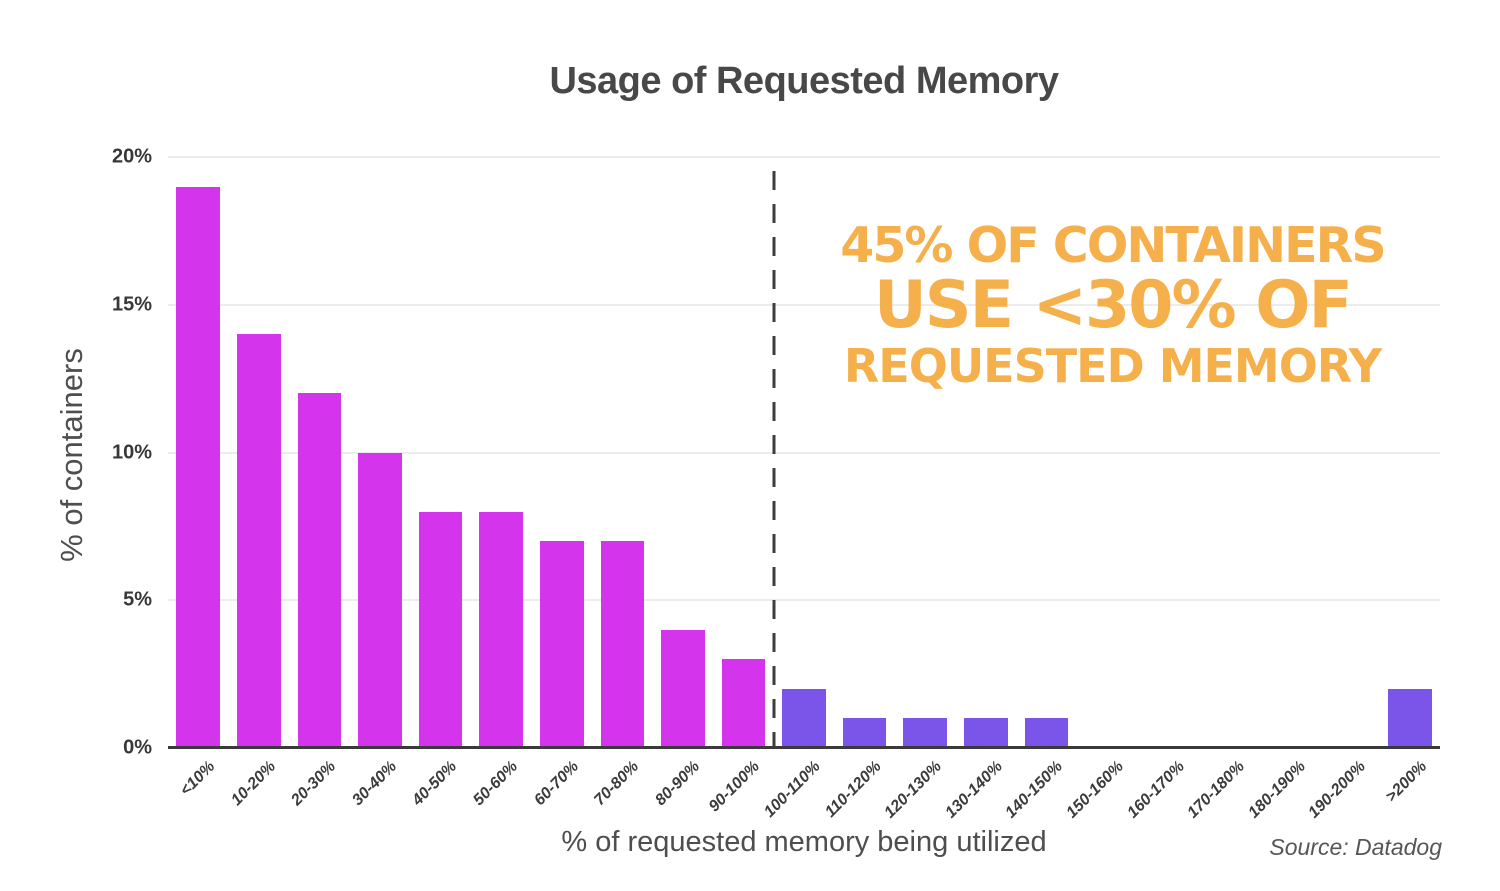  Describe the element at coordinates (253, 784) in the screenshot. I see `x-axis-tick-label: 10-20%` at that location.